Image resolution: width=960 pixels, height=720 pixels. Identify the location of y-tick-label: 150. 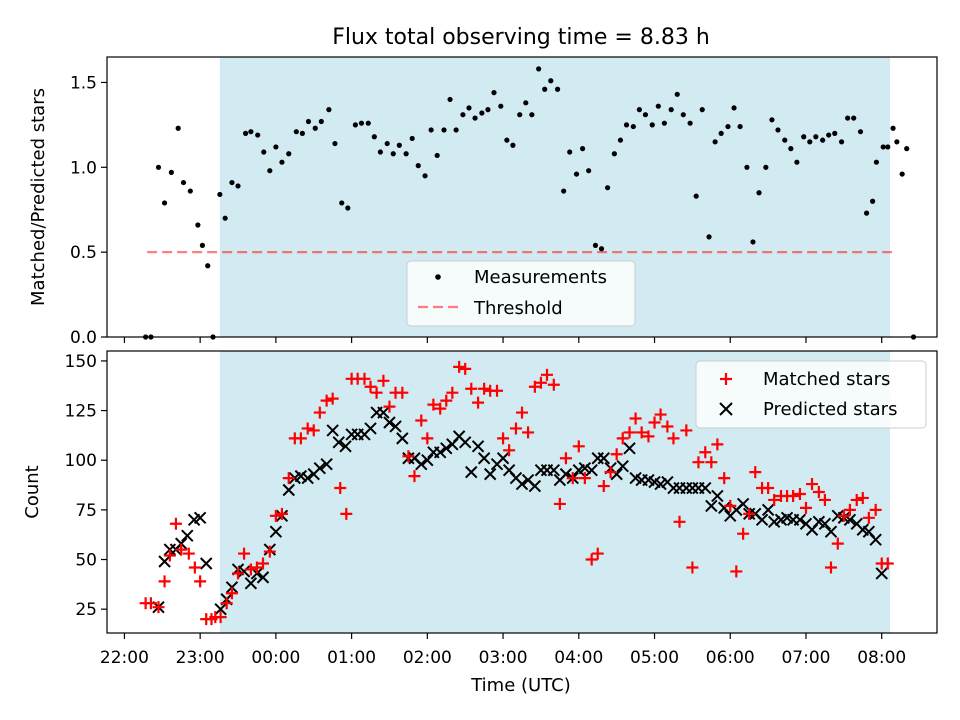
(81, 362).